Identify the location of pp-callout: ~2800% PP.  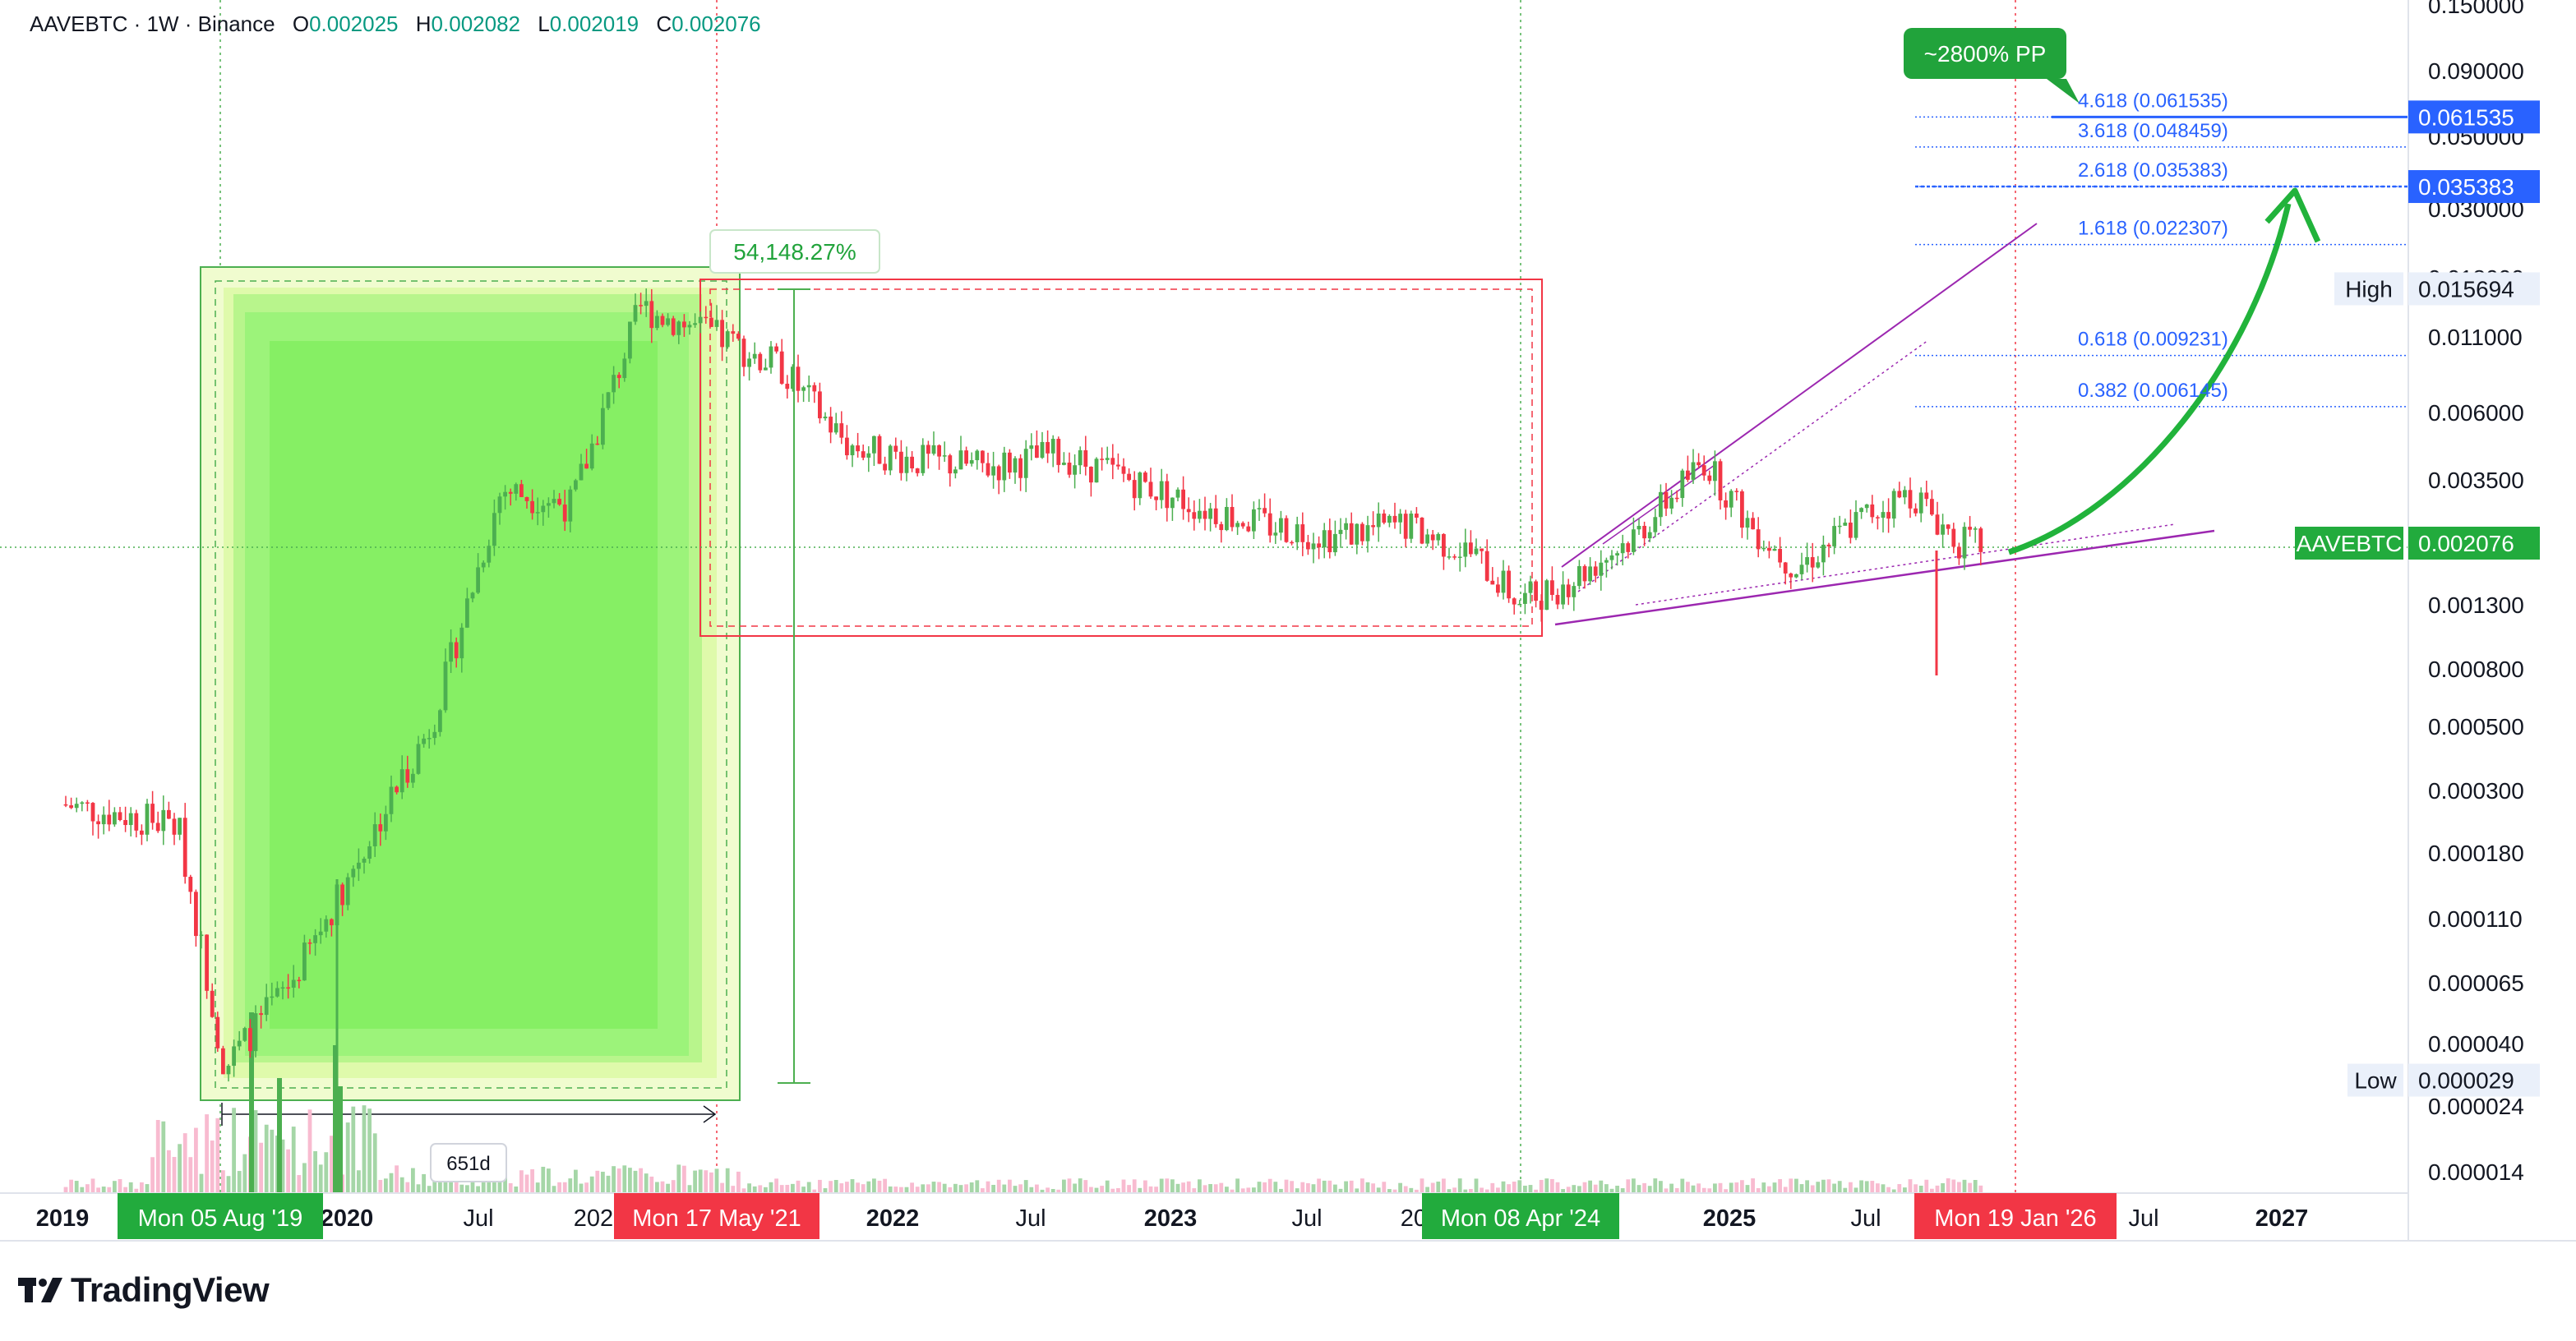
(1992, 66).